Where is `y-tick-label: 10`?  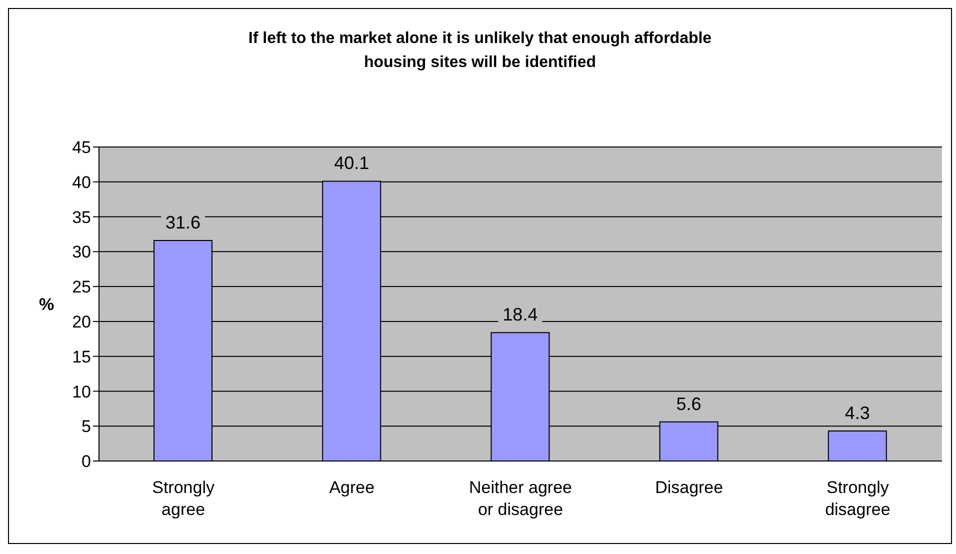 y-tick-label: 10 is located at coordinates (81, 392).